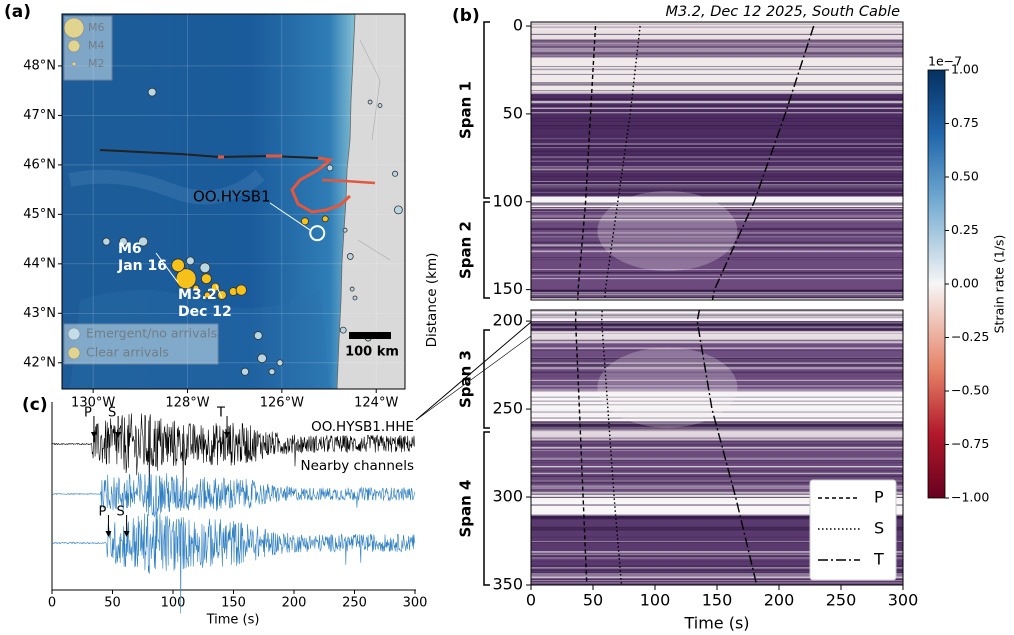 The image size is (1014, 635). Describe the element at coordinates (166, 187) in the screenshot. I see `seafloor-relief` at that location.